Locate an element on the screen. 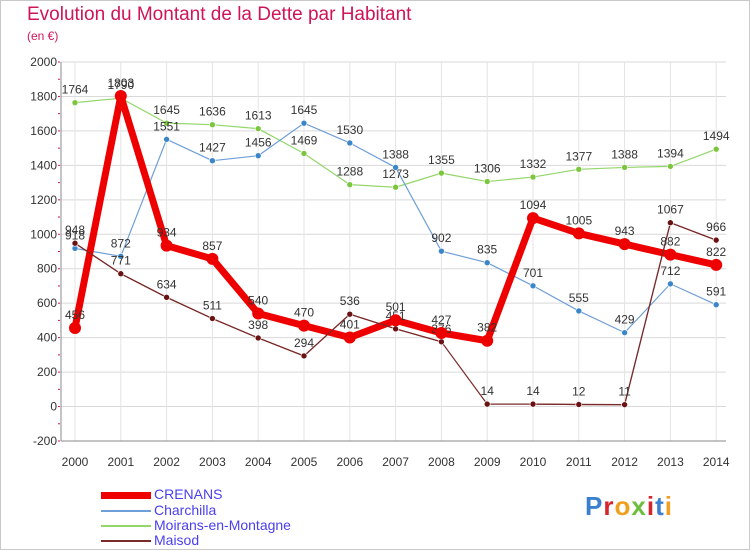  data-label-maisod: 1067 is located at coordinates (670, 210).